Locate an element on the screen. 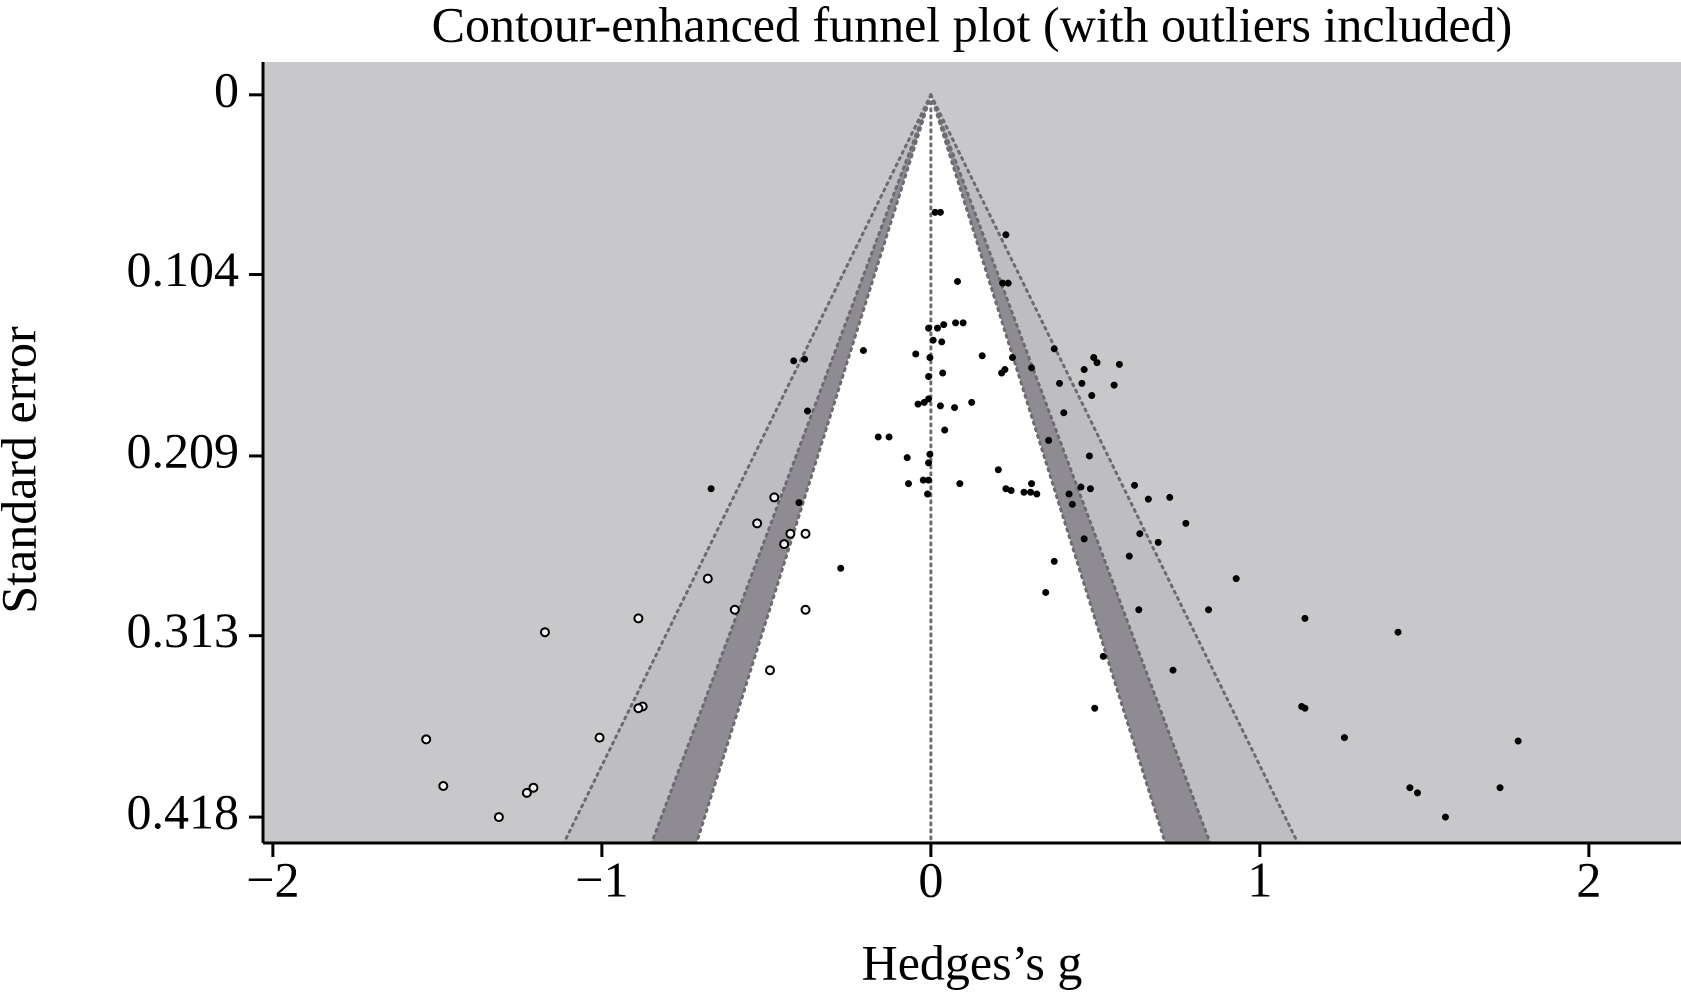 Image resolution: width=1681 pixels, height=1001 pixels. x-axis-label: Hedges’s g is located at coordinates (972, 962).